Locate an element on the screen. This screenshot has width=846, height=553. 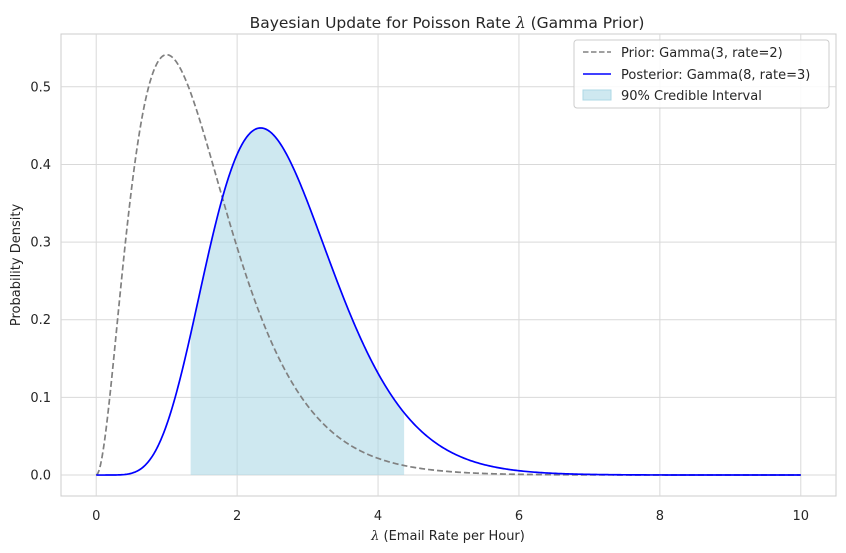
x-tick-label: 10 is located at coordinates (800, 516).